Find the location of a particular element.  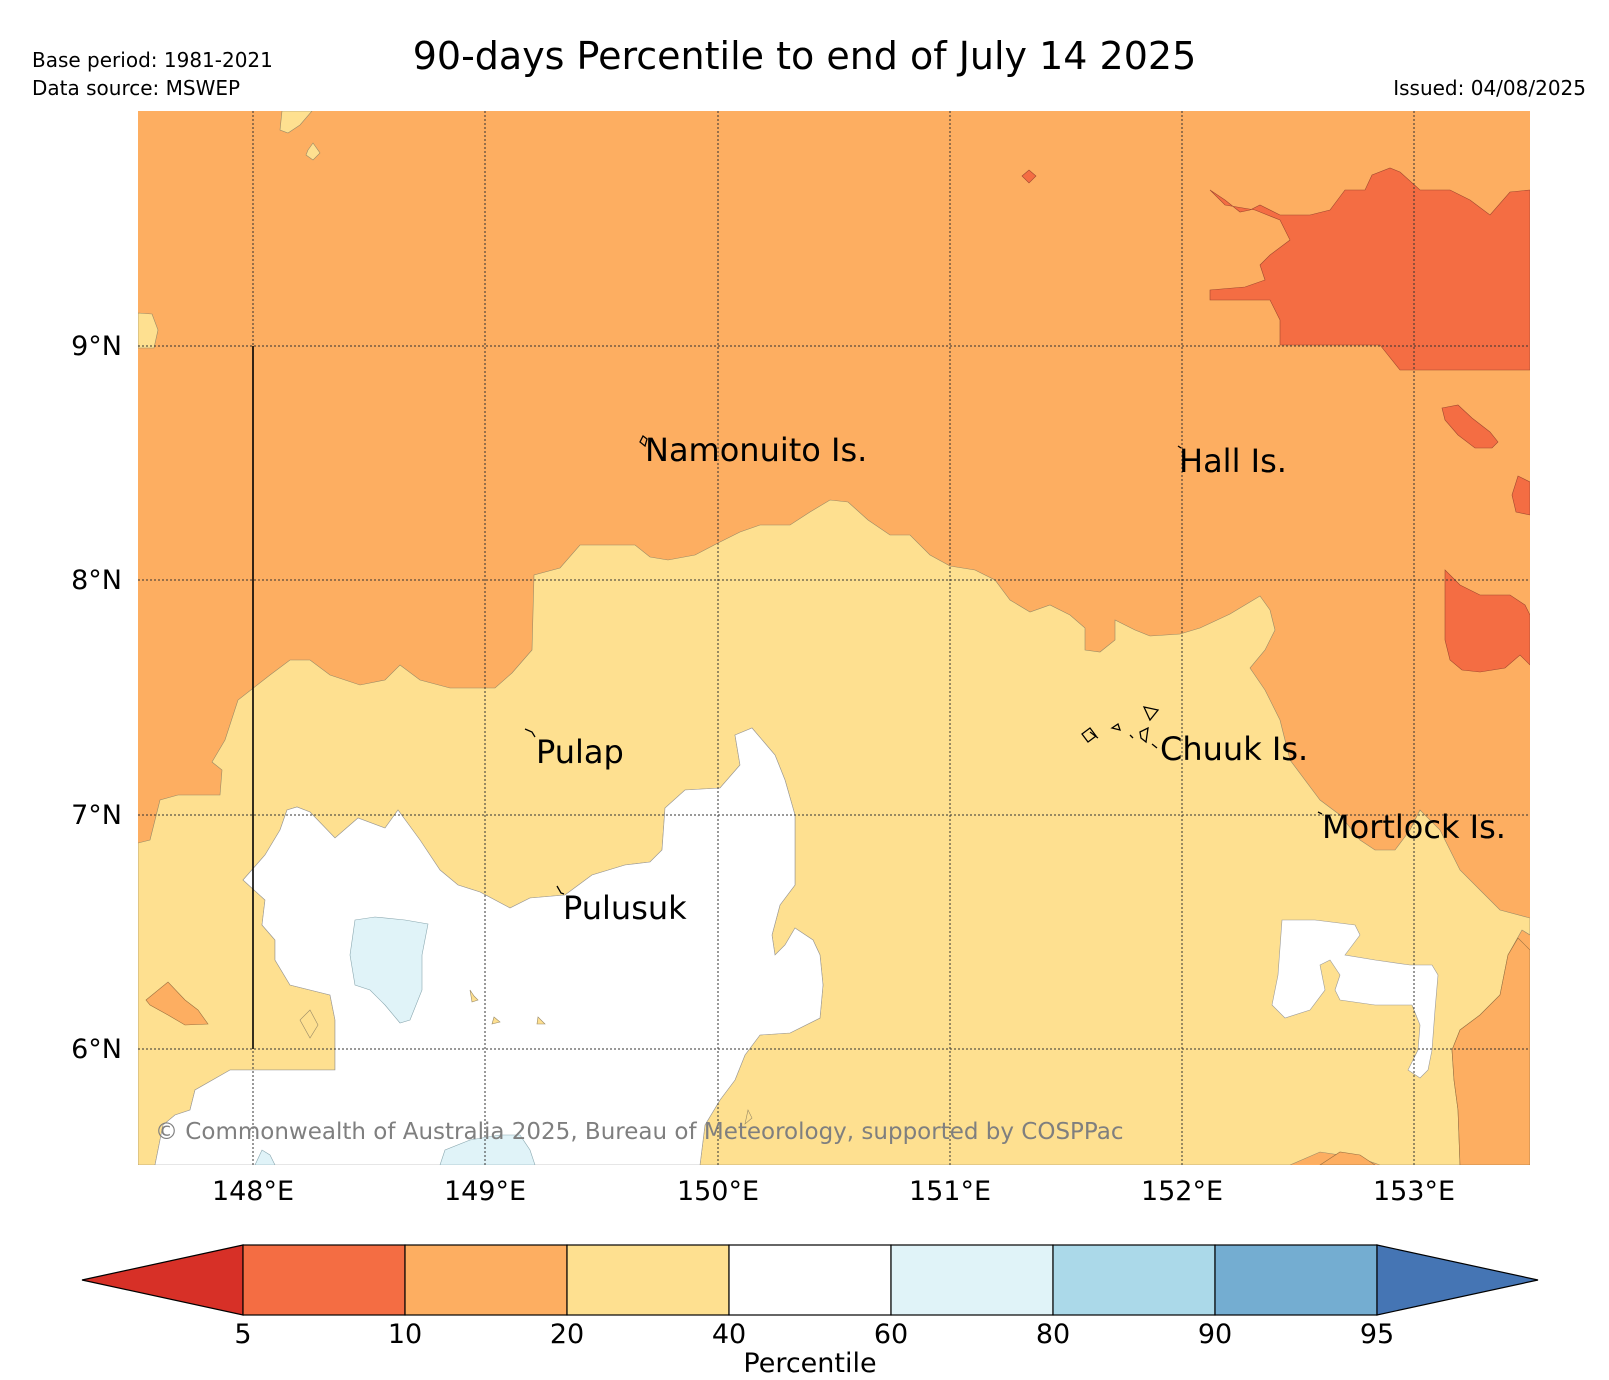

colorbar-ticks: 5 10 20 40 60 80 90 95 is located at coordinates (814, 1334).